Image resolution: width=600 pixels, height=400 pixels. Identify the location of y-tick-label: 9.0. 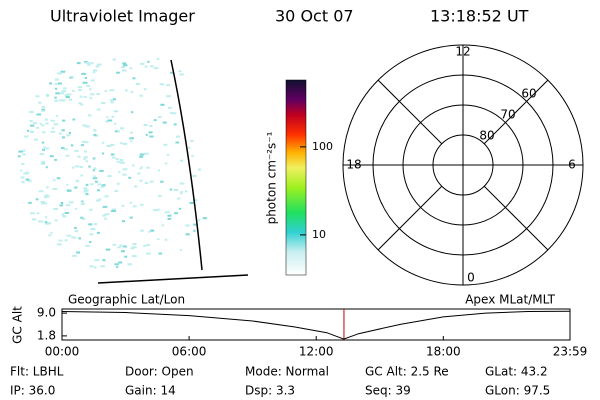
(46, 313).